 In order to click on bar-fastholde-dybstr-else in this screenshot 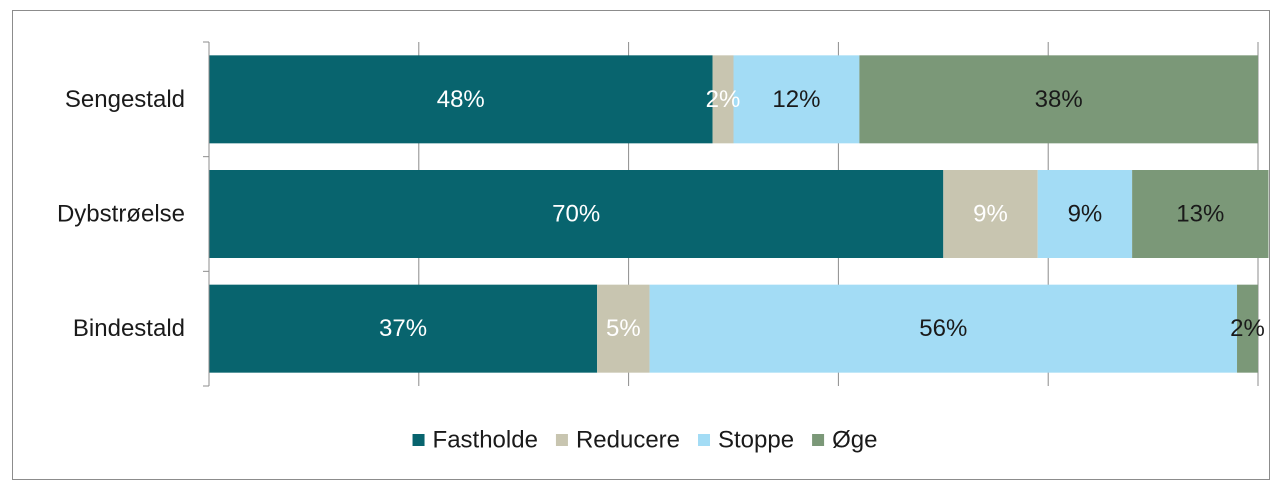, I will do `click(576, 214)`.